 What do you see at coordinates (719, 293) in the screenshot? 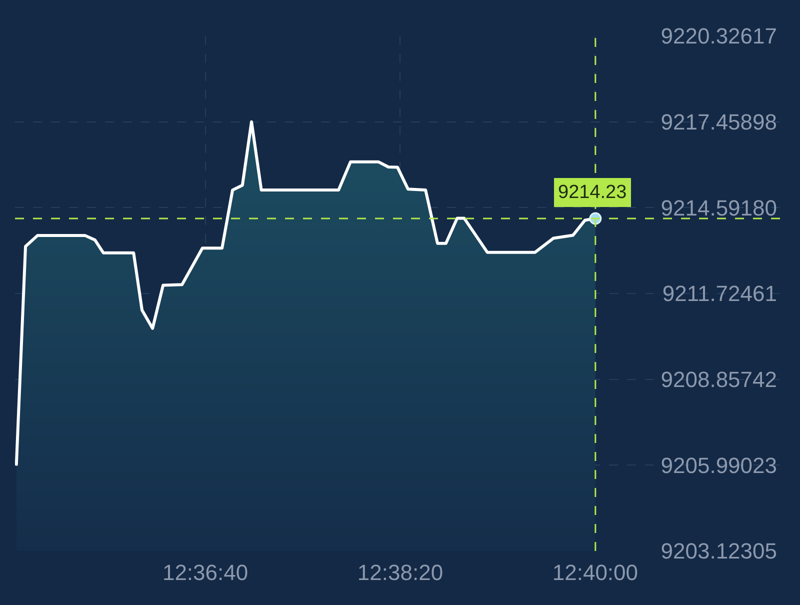
I see `y-tick-label: 9211.72461` at bounding box center [719, 293].